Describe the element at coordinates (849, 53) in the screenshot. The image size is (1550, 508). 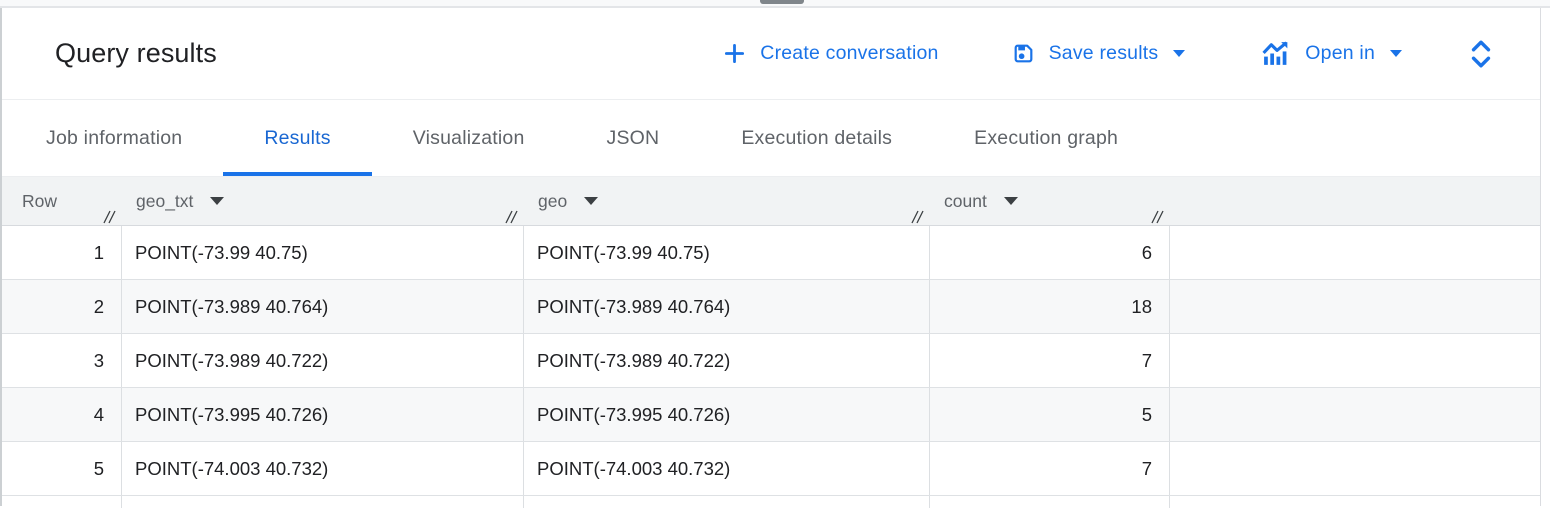
I see `create-conversation-label: Create conversation` at that location.